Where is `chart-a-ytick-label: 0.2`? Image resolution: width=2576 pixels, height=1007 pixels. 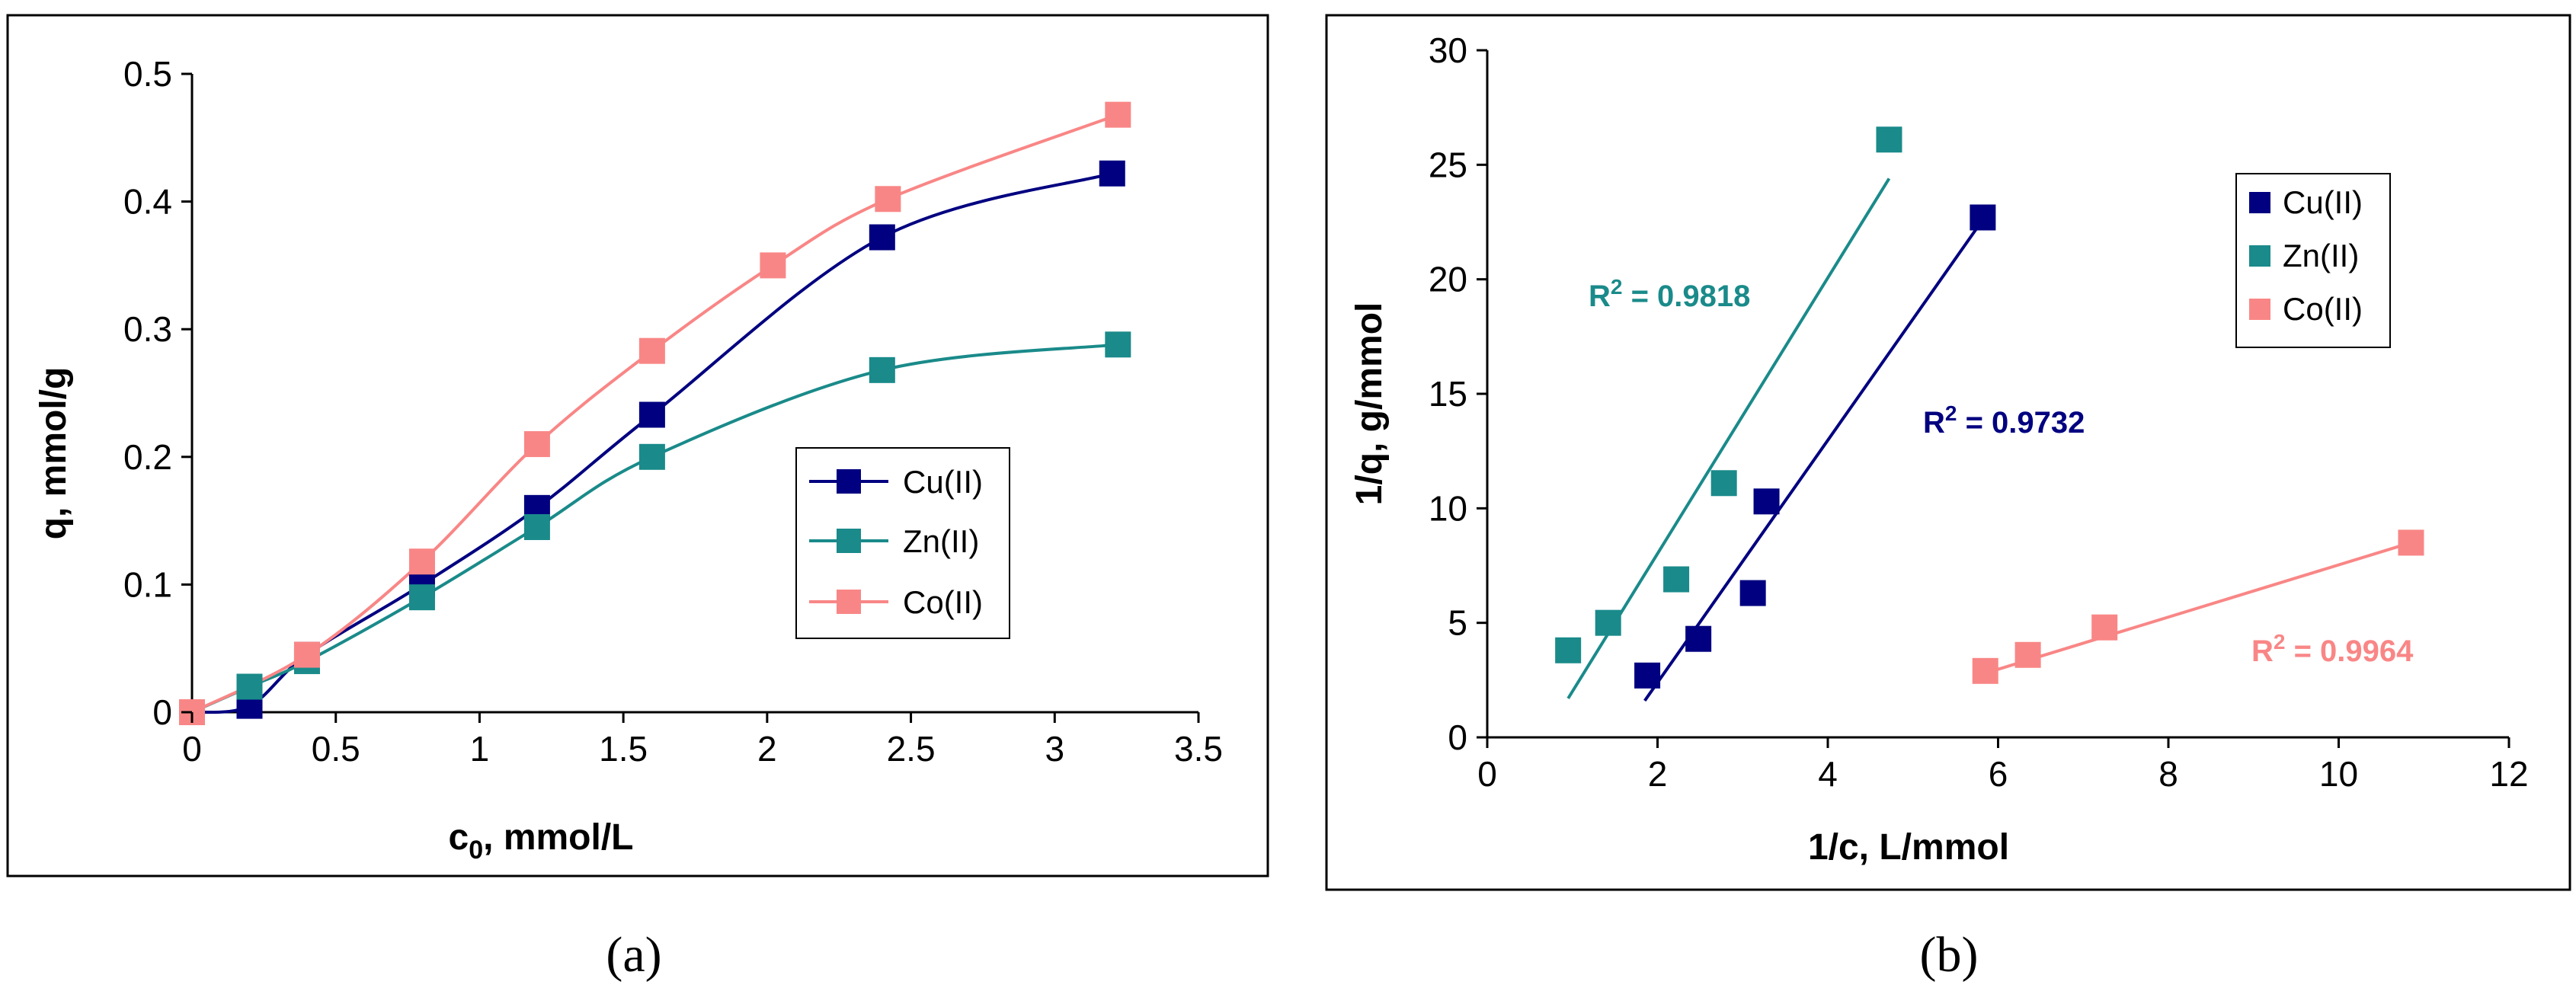 chart-a-ytick-label: 0.2 is located at coordinates (147, 457).